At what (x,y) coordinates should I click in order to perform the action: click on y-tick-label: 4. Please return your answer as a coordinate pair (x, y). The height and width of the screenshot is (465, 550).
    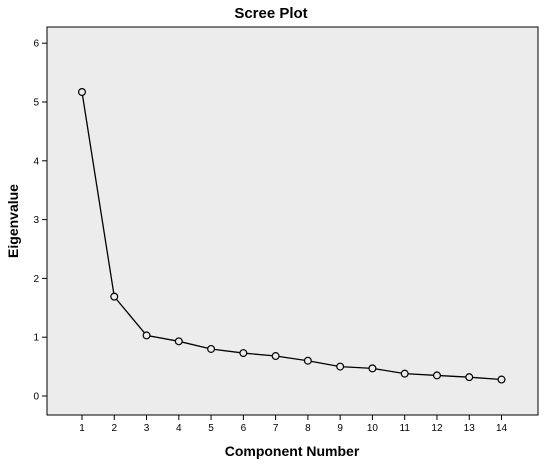
    Looking at the image, I should click on (36, 161).